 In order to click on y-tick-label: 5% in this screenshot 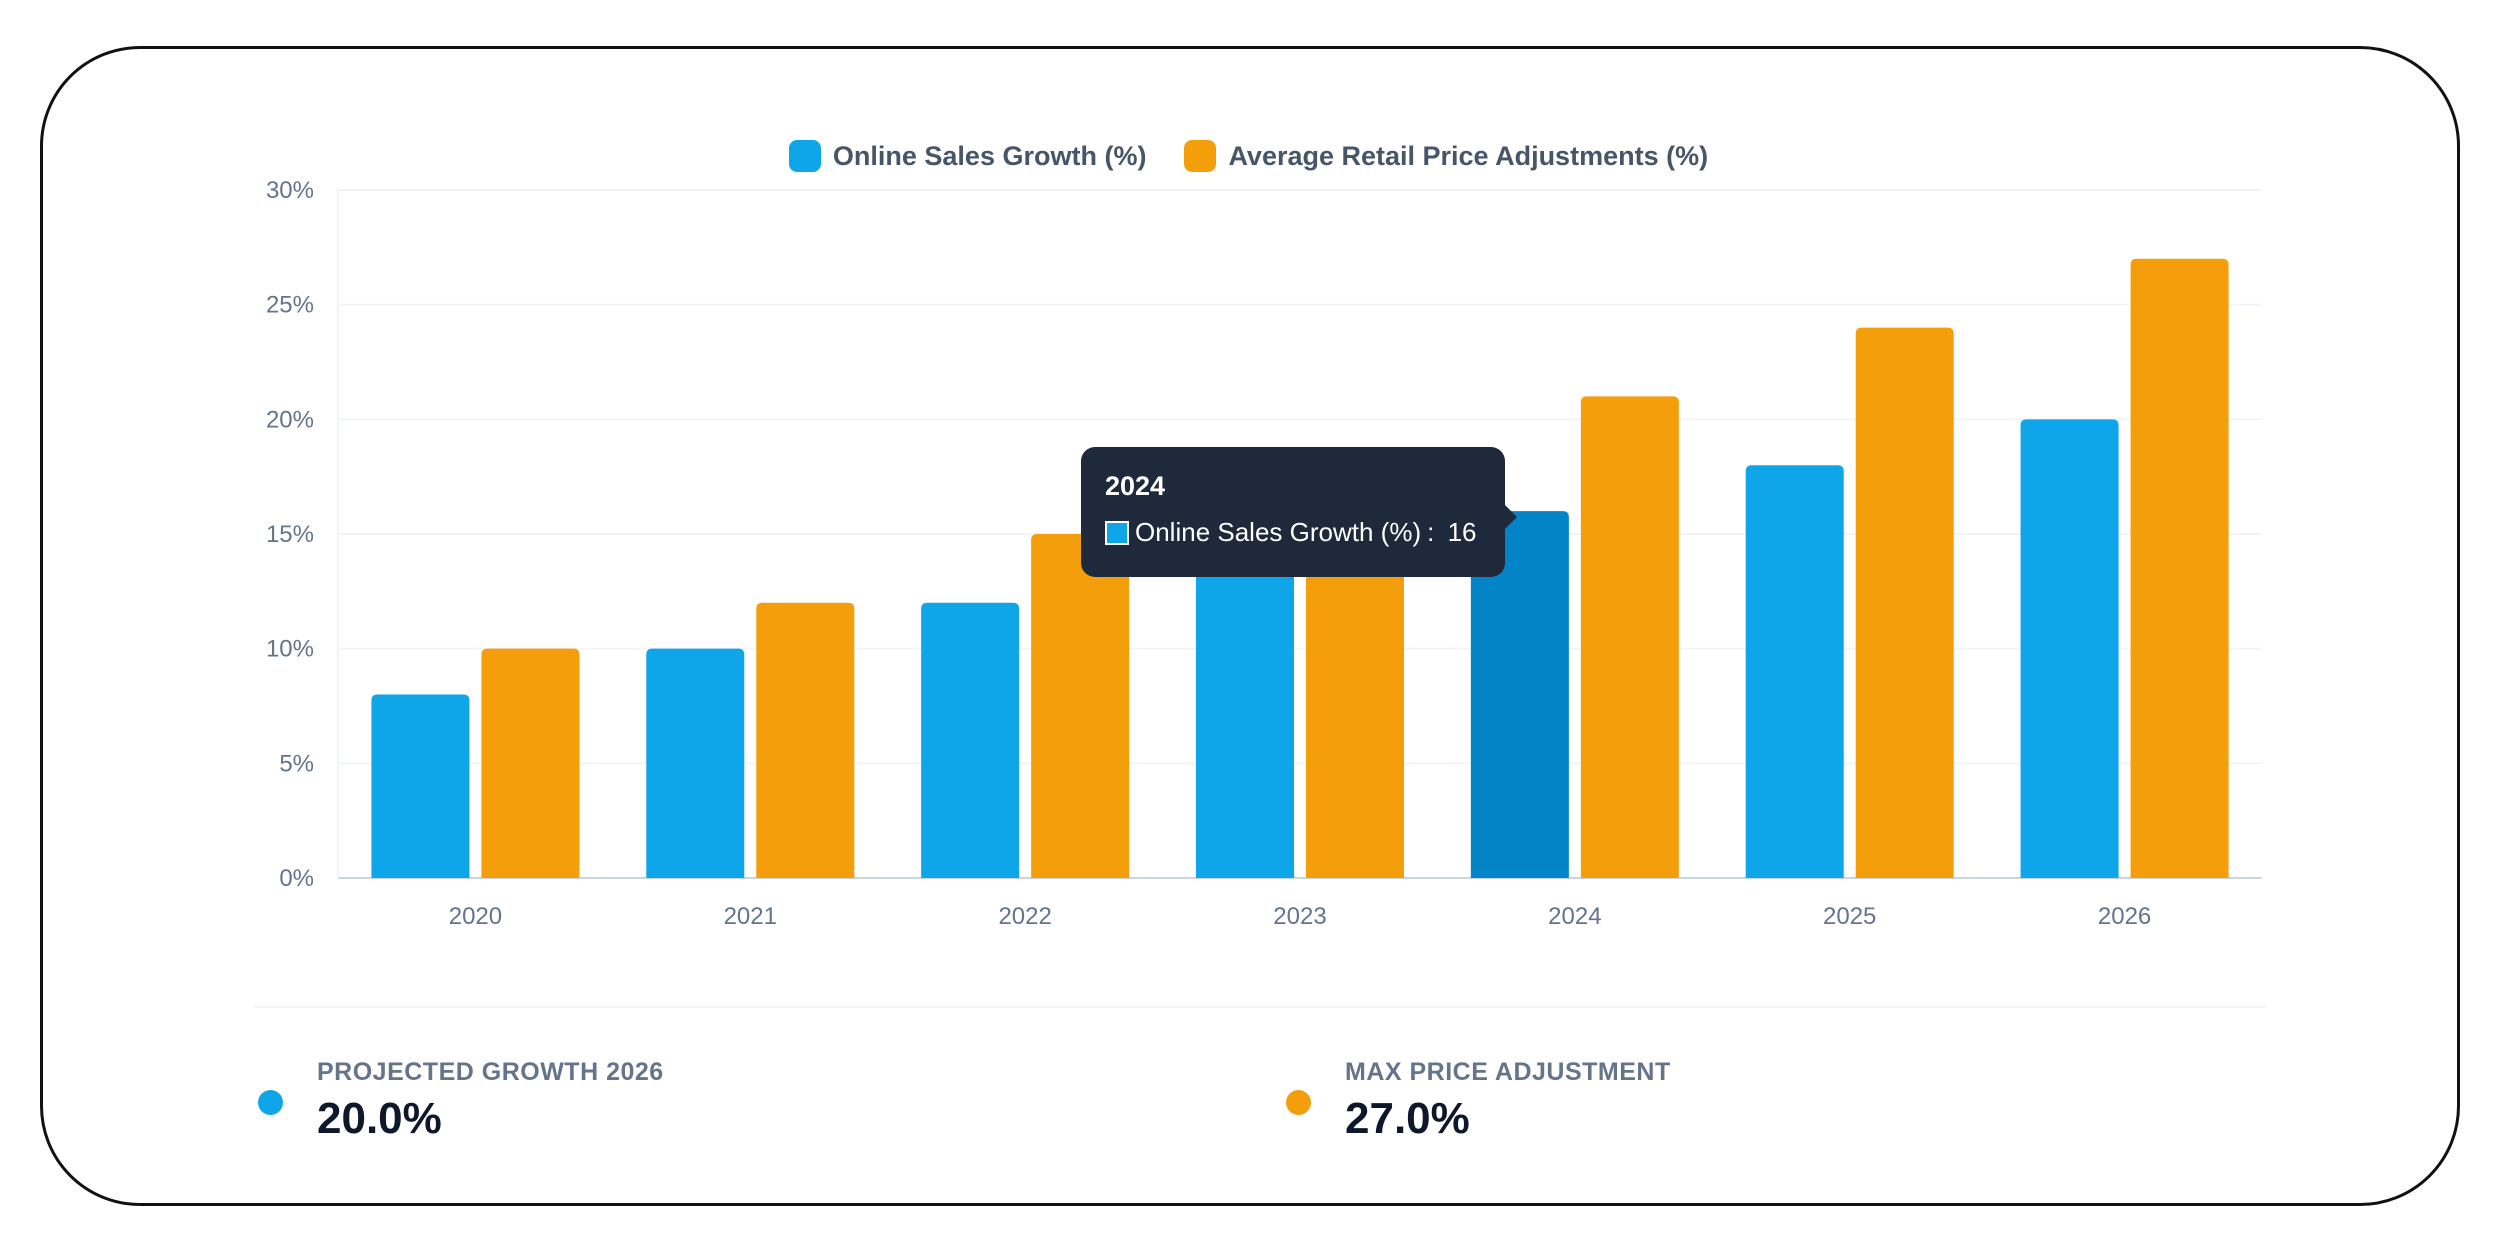, I will do `click(296, 763)`.